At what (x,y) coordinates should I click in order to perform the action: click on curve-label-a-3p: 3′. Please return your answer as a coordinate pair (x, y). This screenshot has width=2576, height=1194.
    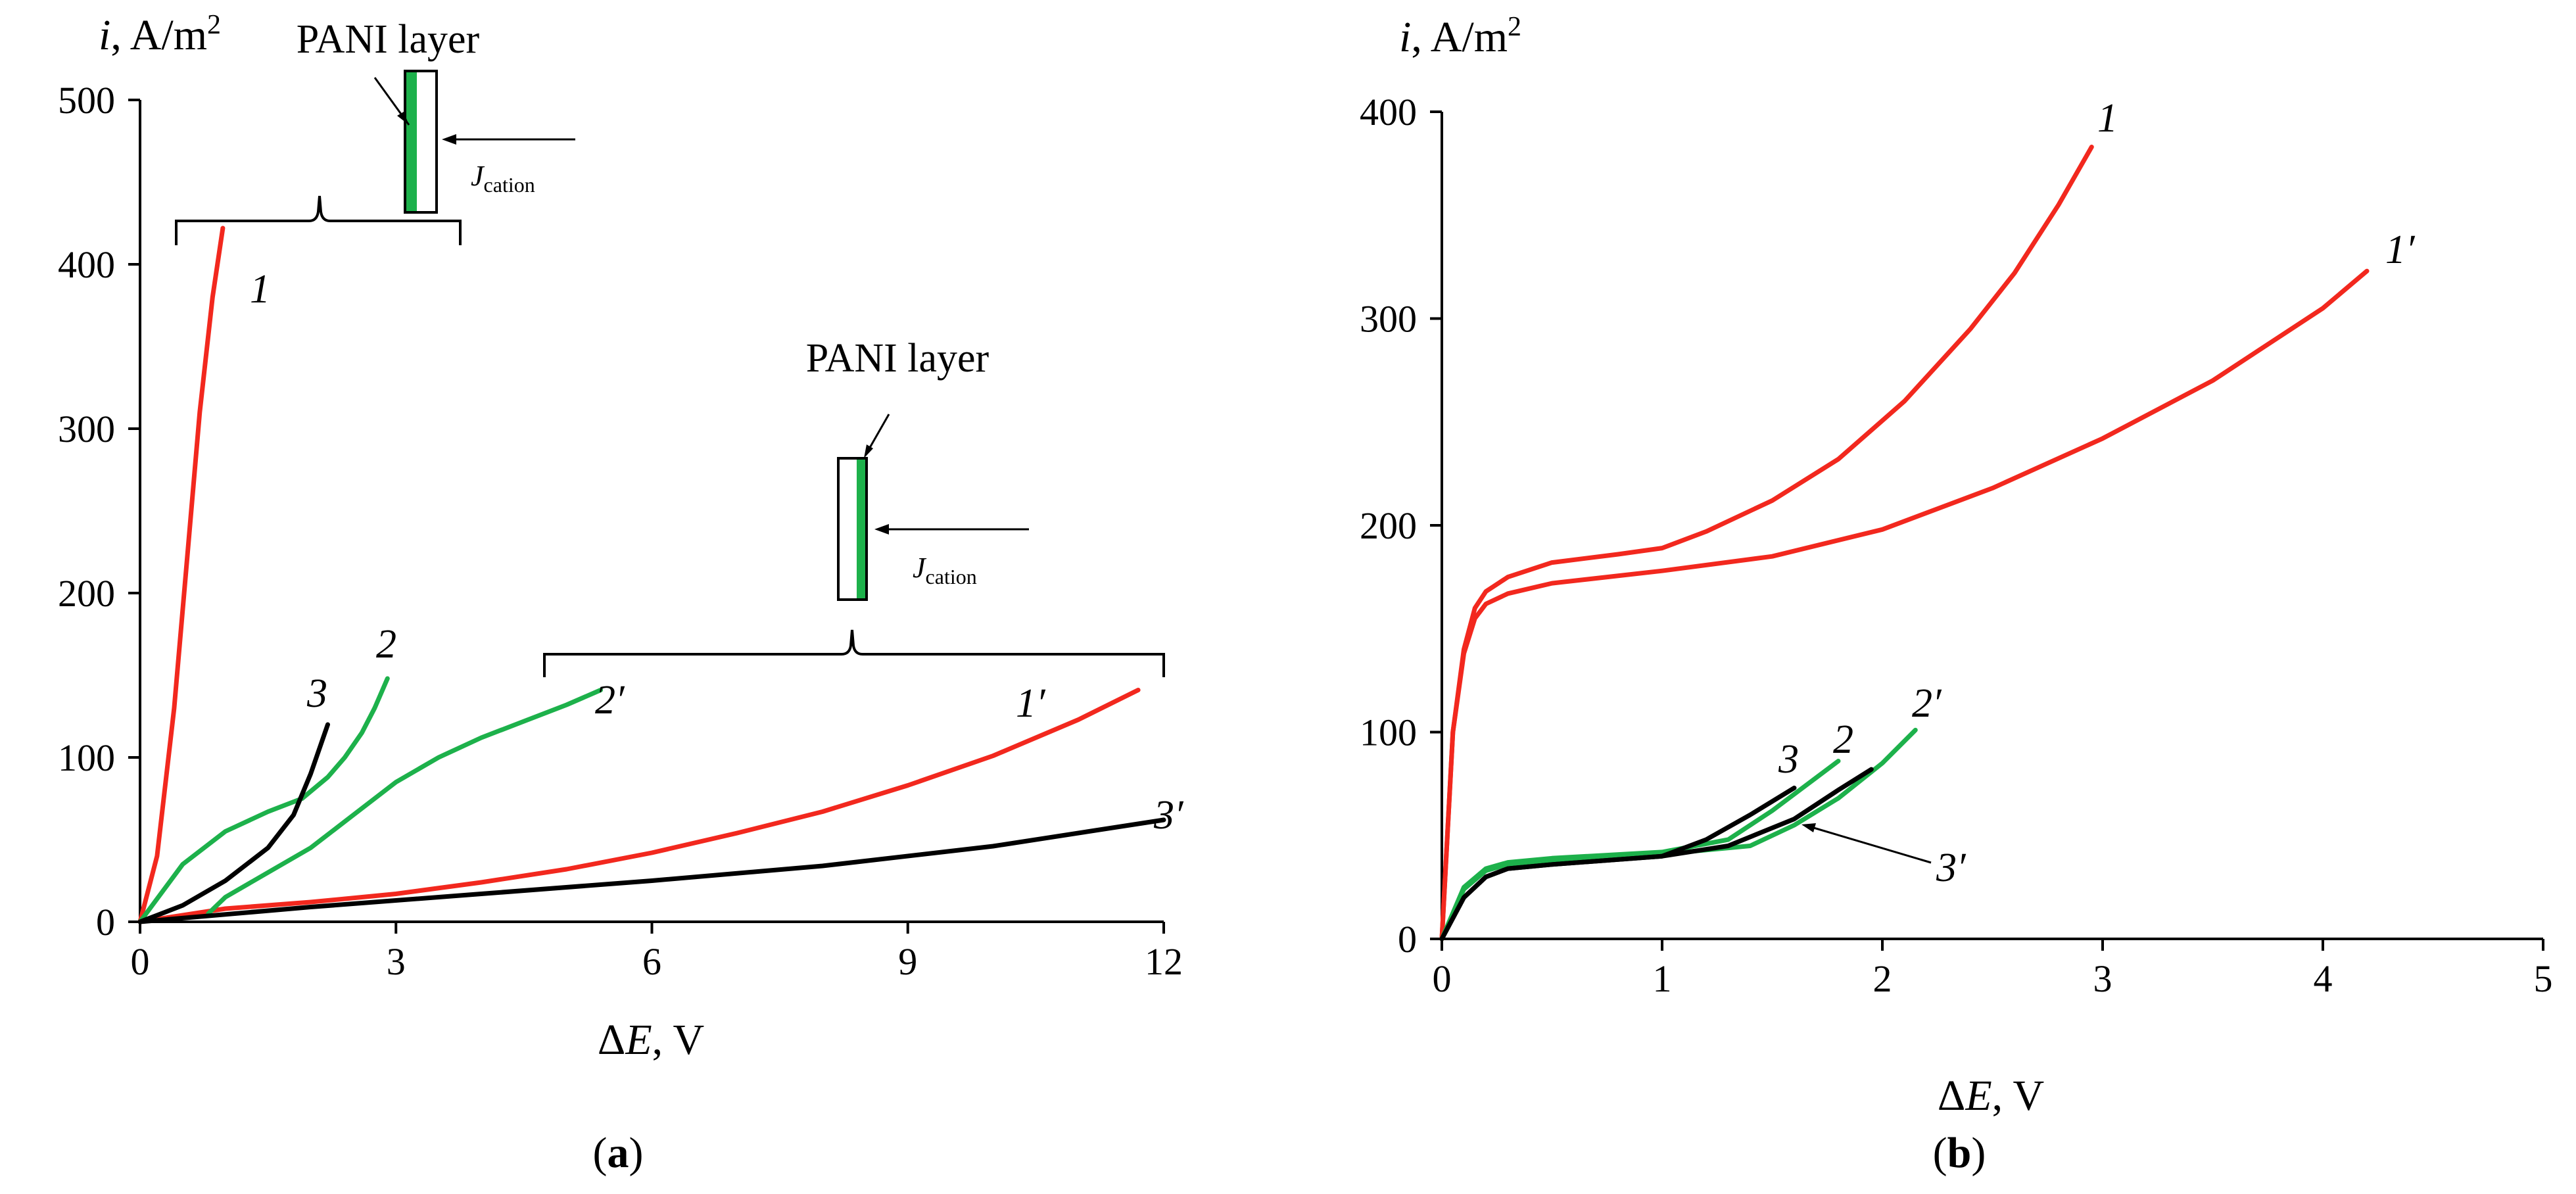
    Looking at the image, I should click on (1169, 815).